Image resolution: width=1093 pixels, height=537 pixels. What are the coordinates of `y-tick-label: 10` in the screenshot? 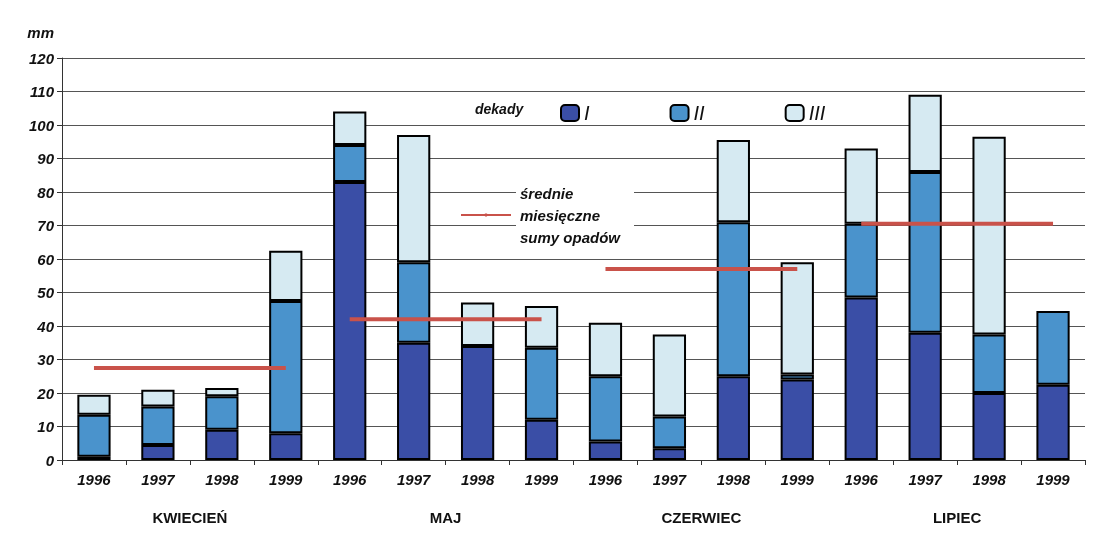 It's located at (46, 426).